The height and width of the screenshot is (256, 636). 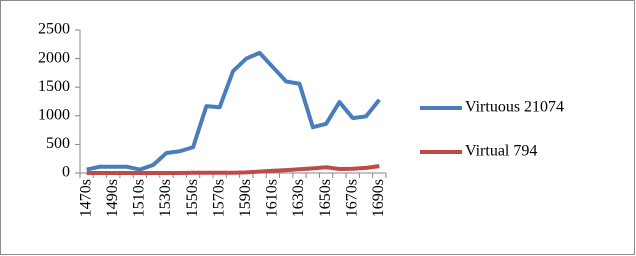 What do you see at coordinates (233, 169) in the screenshot?
I see `series-line` at bounding box center [233, 169].